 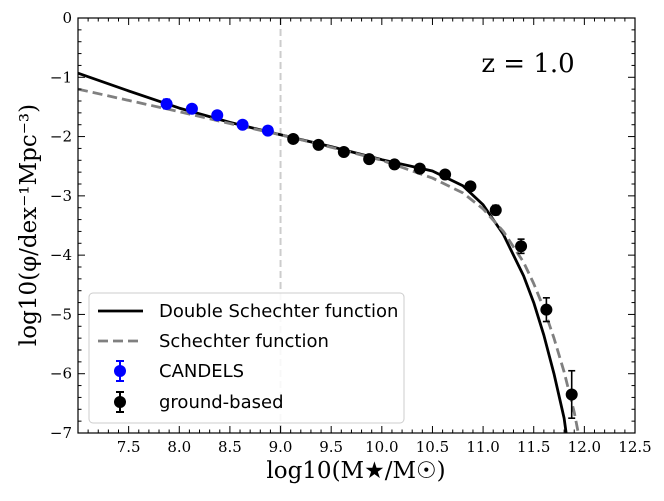 What do you see at coordinates (179, 447) in the screenshot?
I see `x-tick-label: 8.0` at bounding box center [179, 447].